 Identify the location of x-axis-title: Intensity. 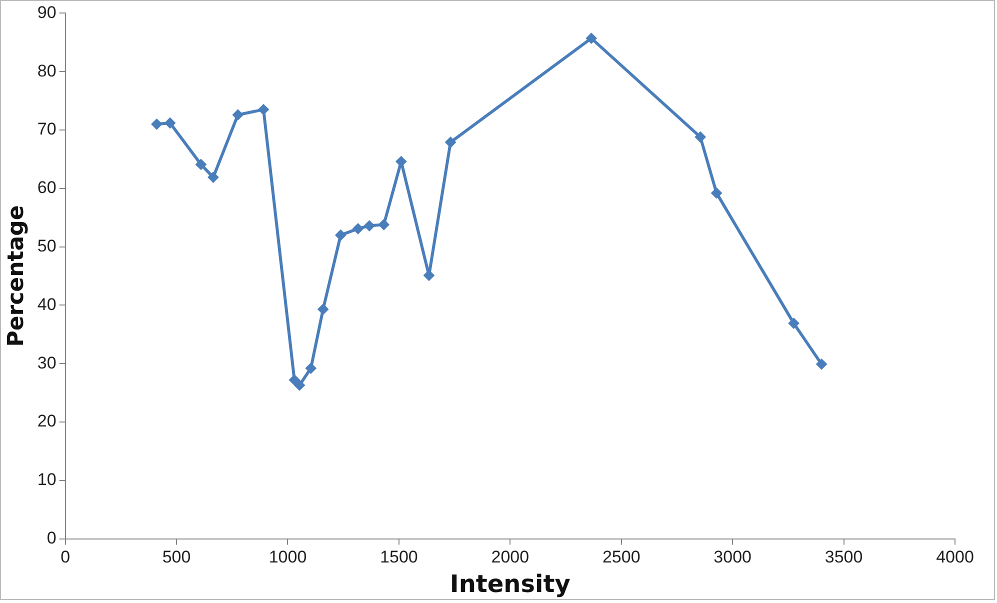
(510, 584).